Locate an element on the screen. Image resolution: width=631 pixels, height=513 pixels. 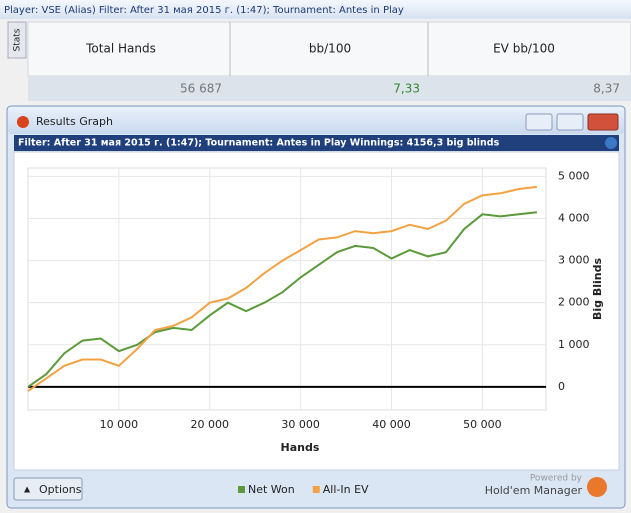
legend-label: Net Won is located at coordinates (271, 489).